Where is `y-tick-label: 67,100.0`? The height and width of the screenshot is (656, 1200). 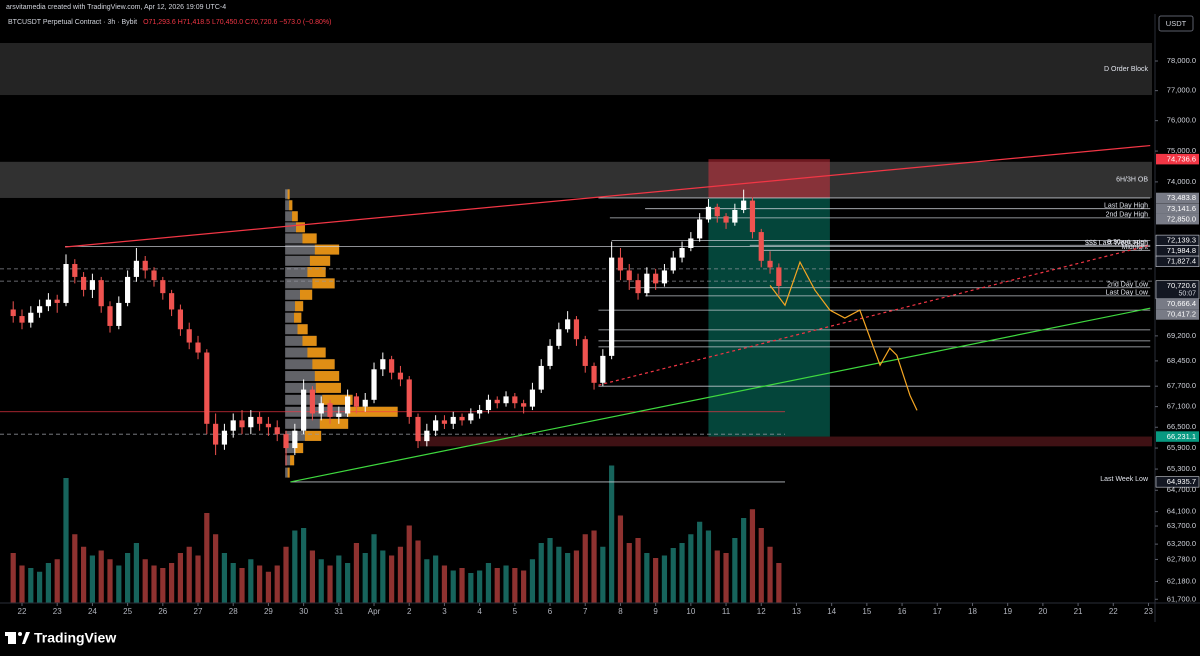 y-tick-label: 67,100.0 is located at coordinates (1181, 406).